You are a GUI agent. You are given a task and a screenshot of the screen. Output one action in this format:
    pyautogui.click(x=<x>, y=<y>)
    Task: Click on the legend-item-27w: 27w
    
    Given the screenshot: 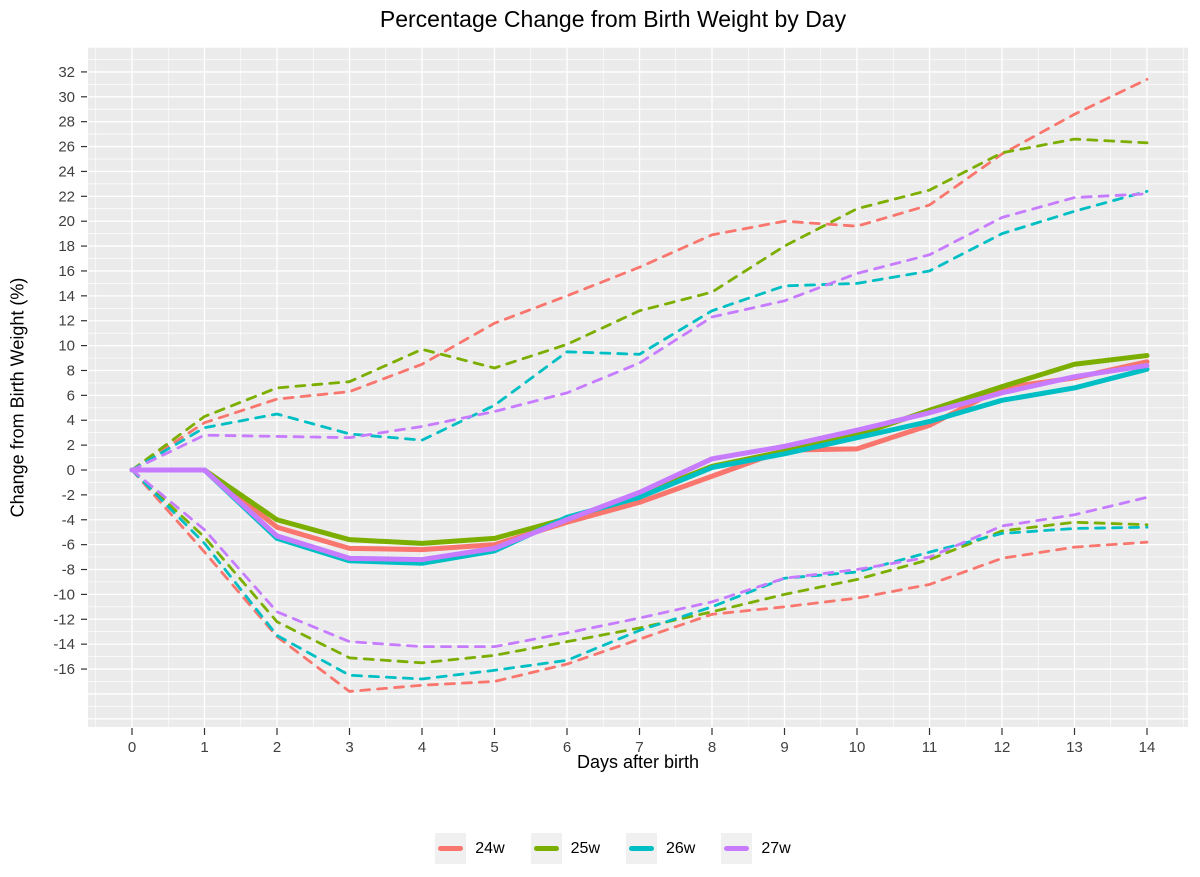 What is the action you would take?
    pyautogui.click(x=756, y=848)
    